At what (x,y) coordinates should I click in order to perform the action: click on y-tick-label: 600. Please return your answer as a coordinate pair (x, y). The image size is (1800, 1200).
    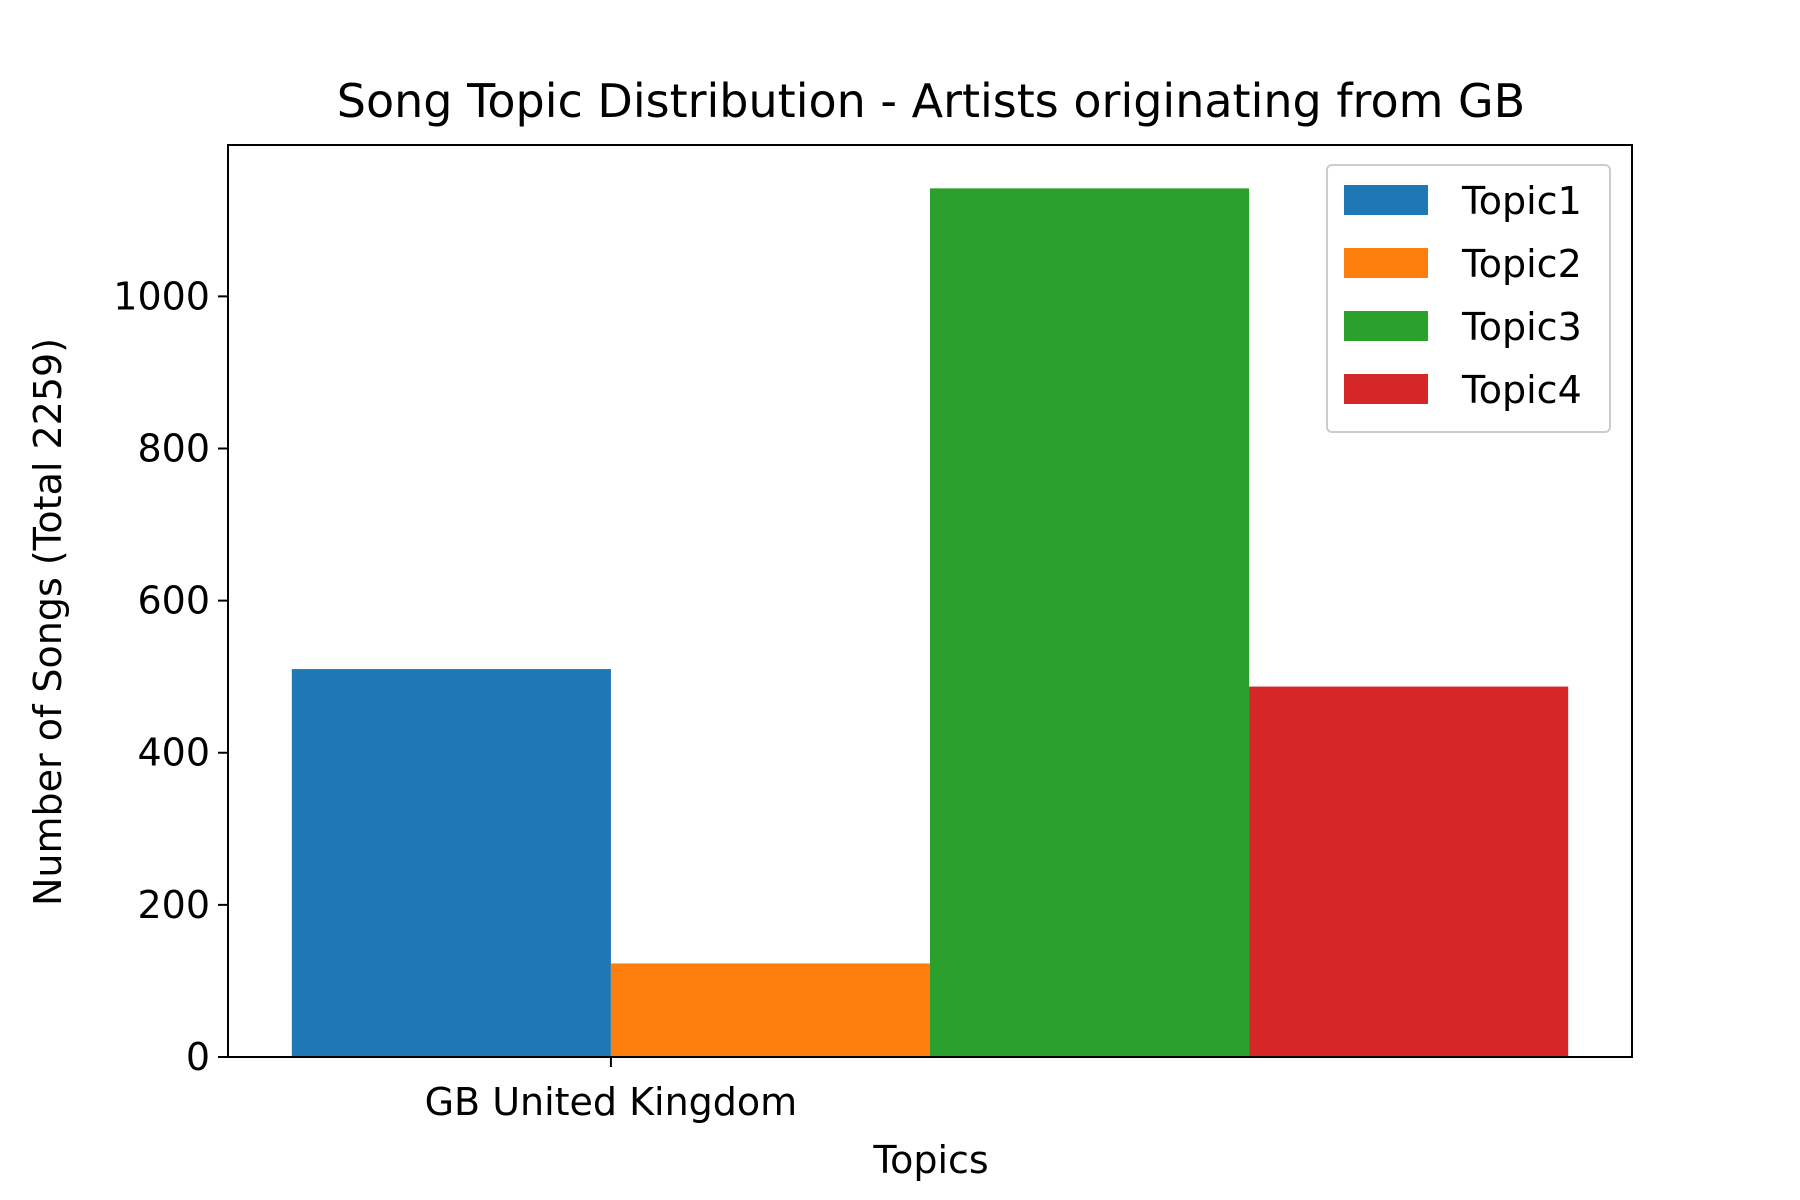
    Looking at the image, I should click on (173, 601).